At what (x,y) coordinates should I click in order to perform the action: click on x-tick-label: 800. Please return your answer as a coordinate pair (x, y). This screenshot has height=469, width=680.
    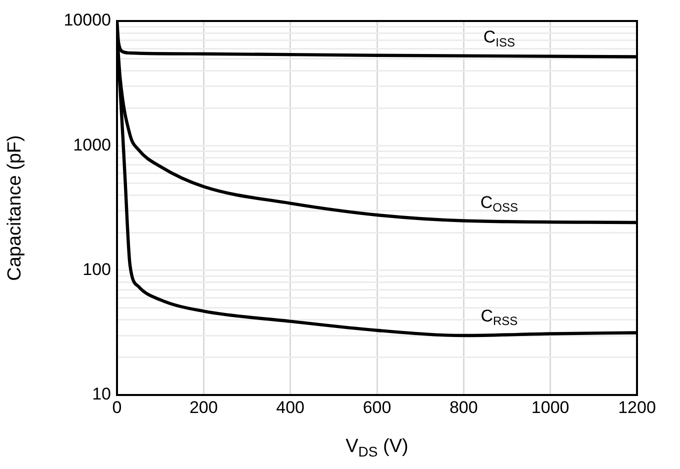
    Looking at the image, I should click on (463, 407).